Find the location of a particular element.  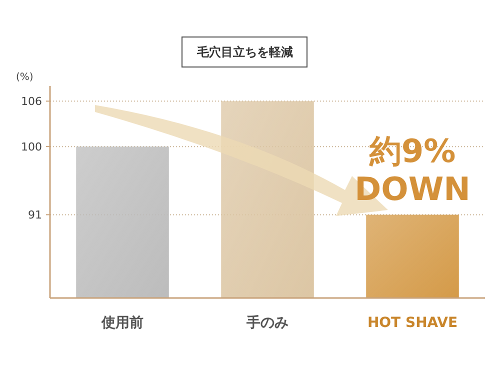

y-axis-title: (%) is located at coordinates (25, 77).